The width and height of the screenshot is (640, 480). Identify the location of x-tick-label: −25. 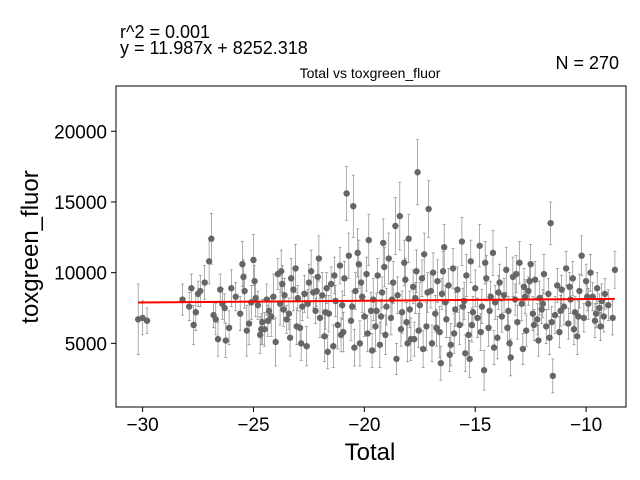
(253, 425).